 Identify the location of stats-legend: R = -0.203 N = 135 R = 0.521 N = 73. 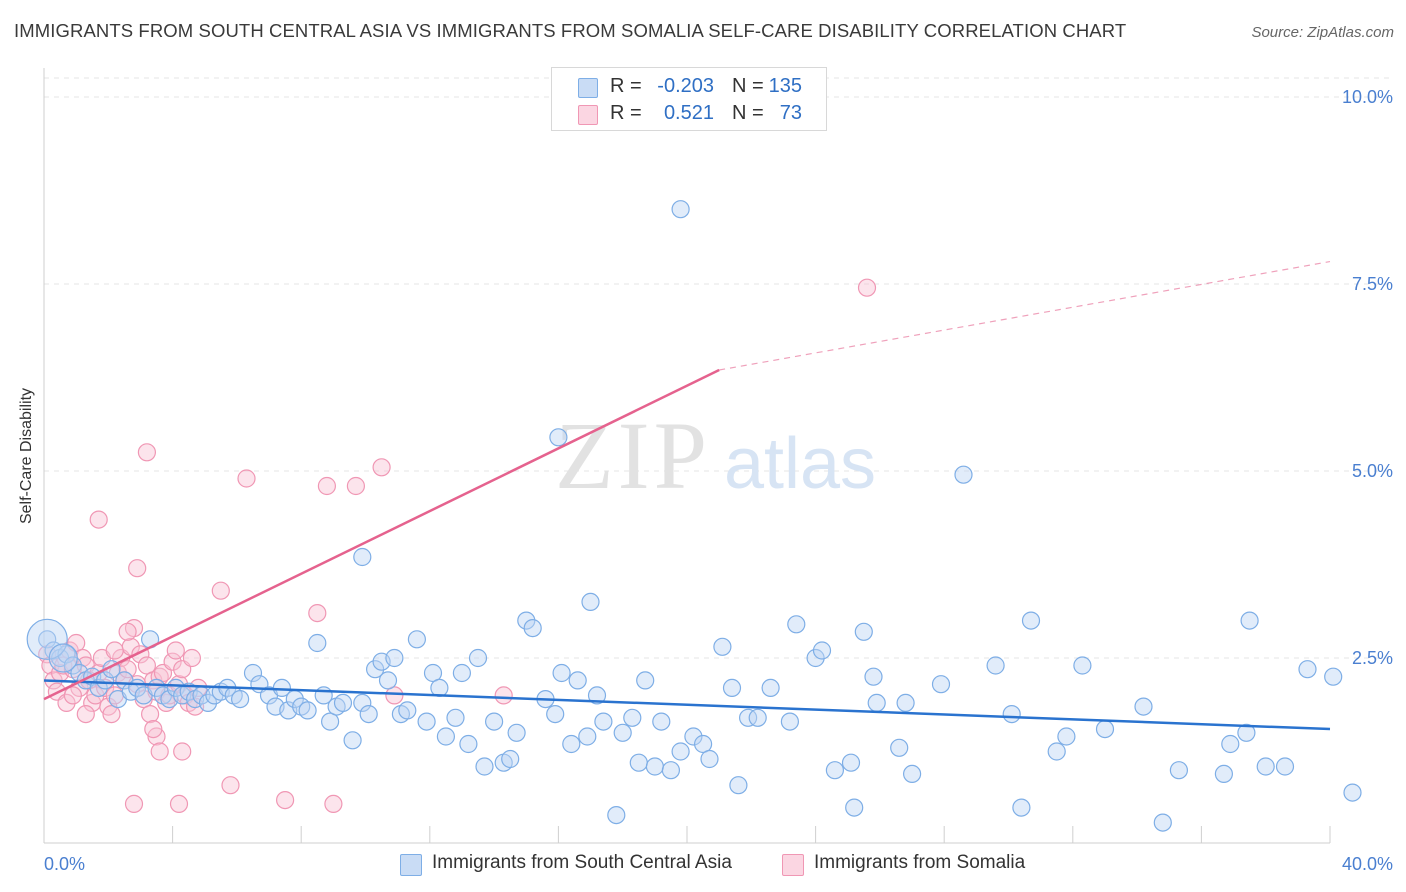
(689, 99).